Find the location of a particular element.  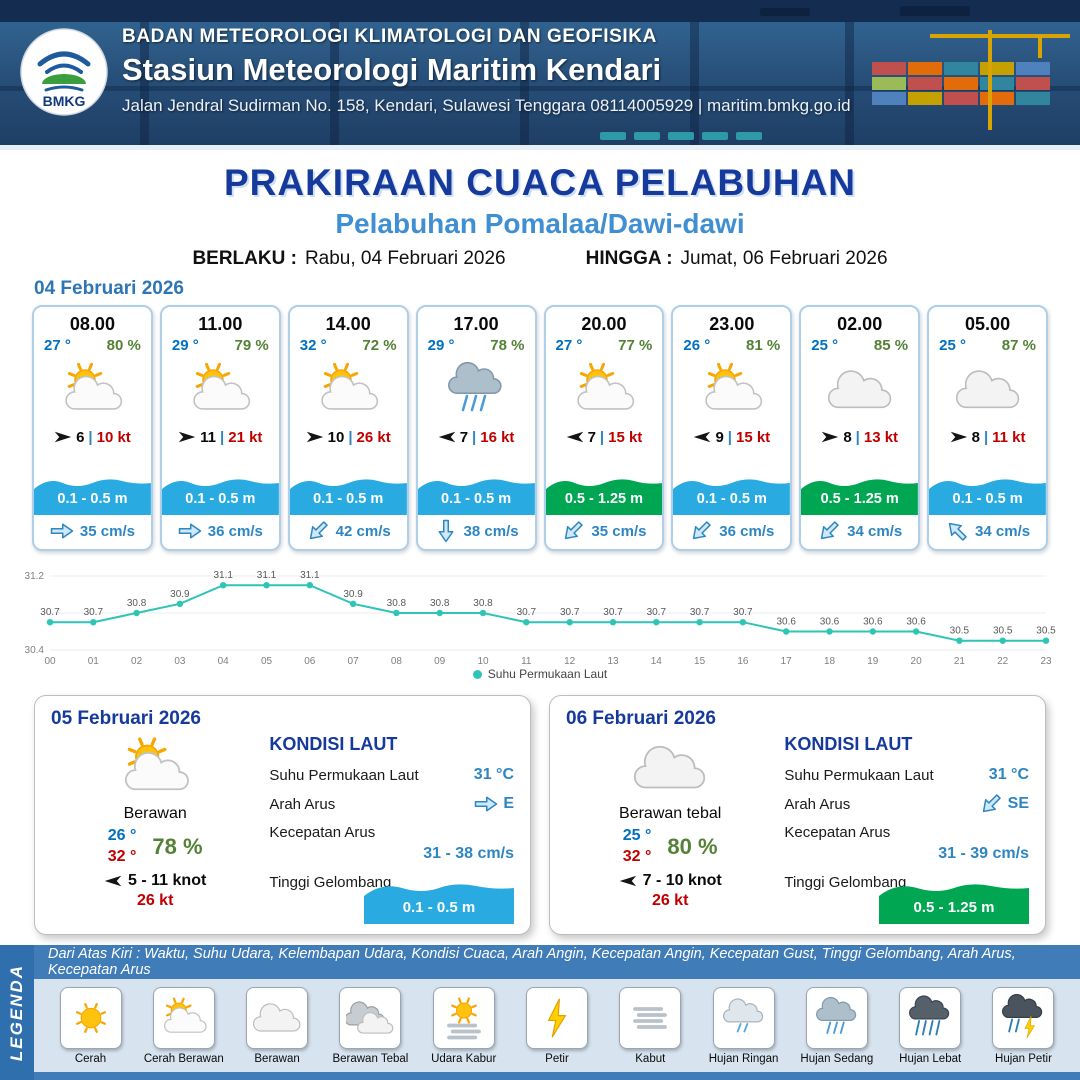

wind-gust: 10 kt is located at coordinates (113, 437).